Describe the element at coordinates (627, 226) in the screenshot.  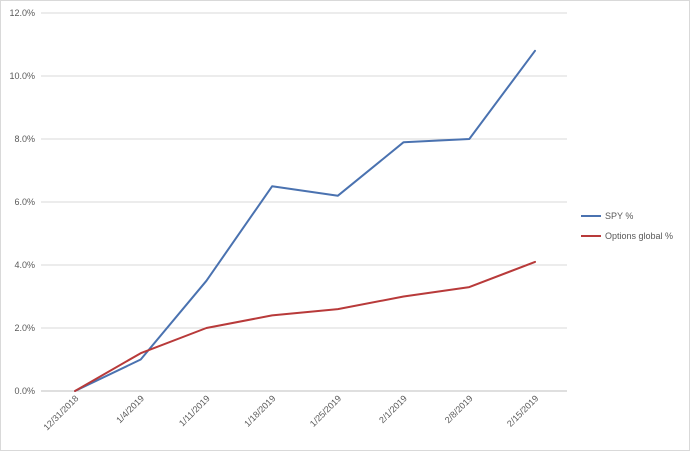
I see `legend: SPY % Options global %` at that location.